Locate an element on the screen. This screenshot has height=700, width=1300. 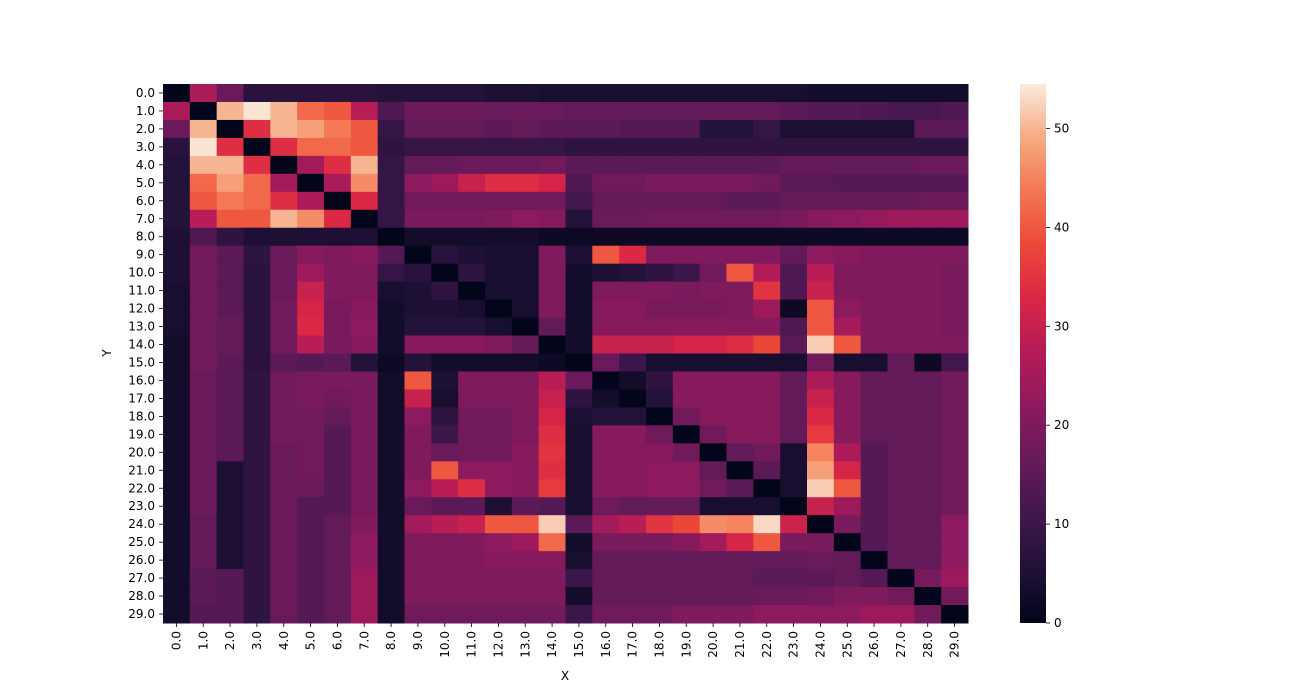
y-tick-label: 22.0 is located at coordinates (141, 488).